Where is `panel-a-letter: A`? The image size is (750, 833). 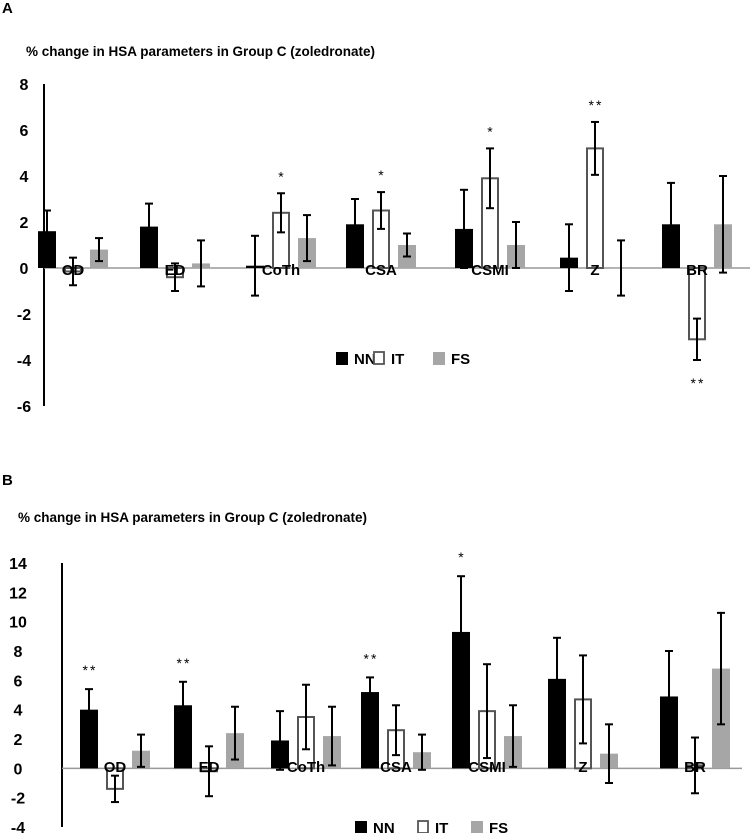 panel-a-letter: A is located at coordinates (7, 8).